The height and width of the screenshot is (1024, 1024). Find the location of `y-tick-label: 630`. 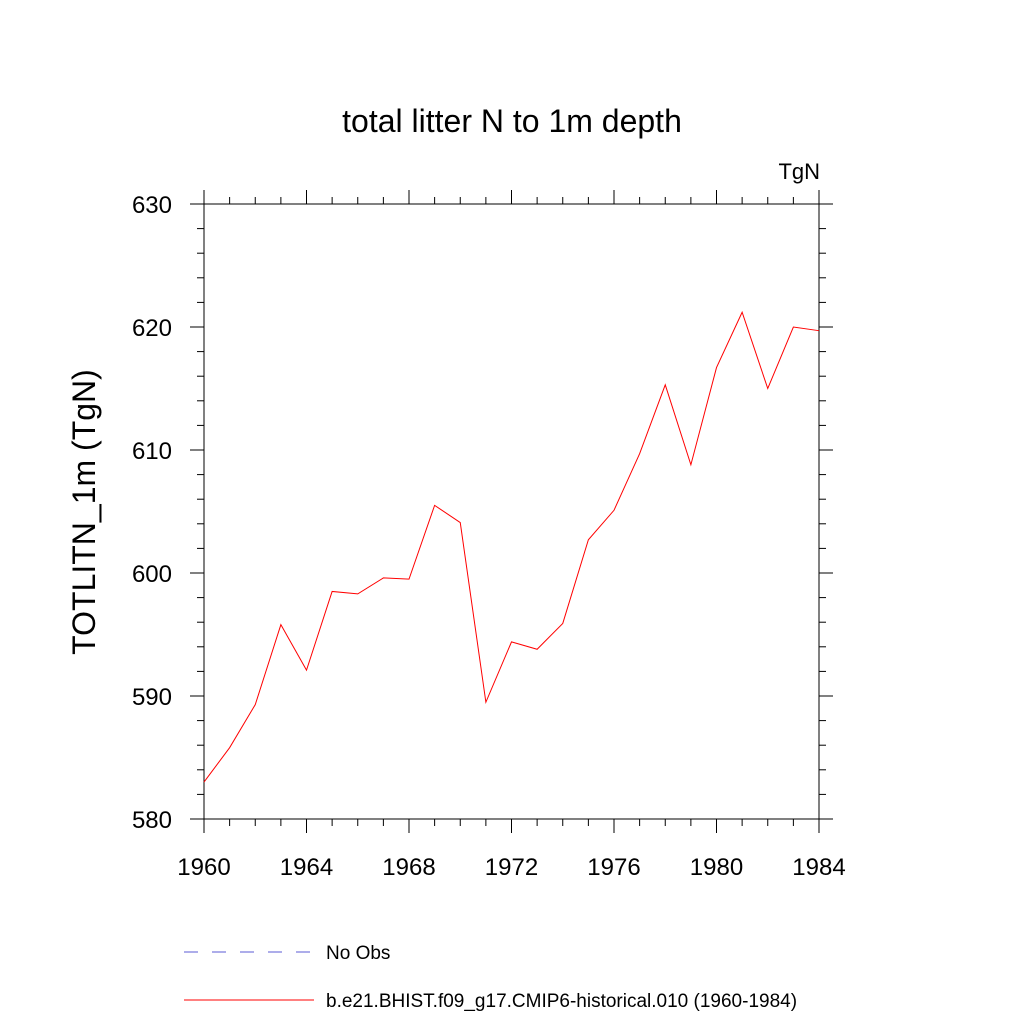

y-tick-label: 630 is located at coordinates (152, 205).